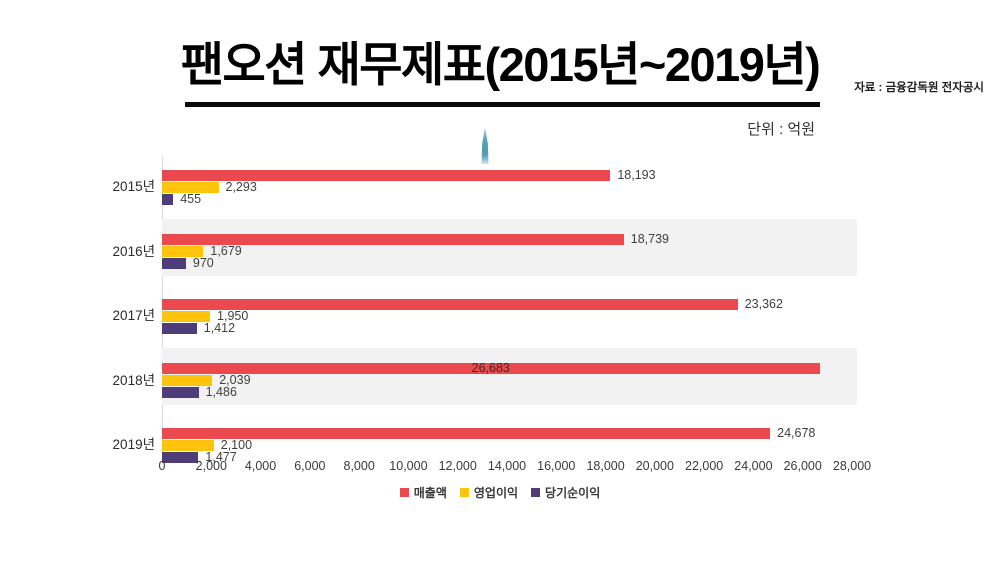  Describe the element at coordinates (430, 493) in the screenshot. I see `legend-label: 매출액` at that location.